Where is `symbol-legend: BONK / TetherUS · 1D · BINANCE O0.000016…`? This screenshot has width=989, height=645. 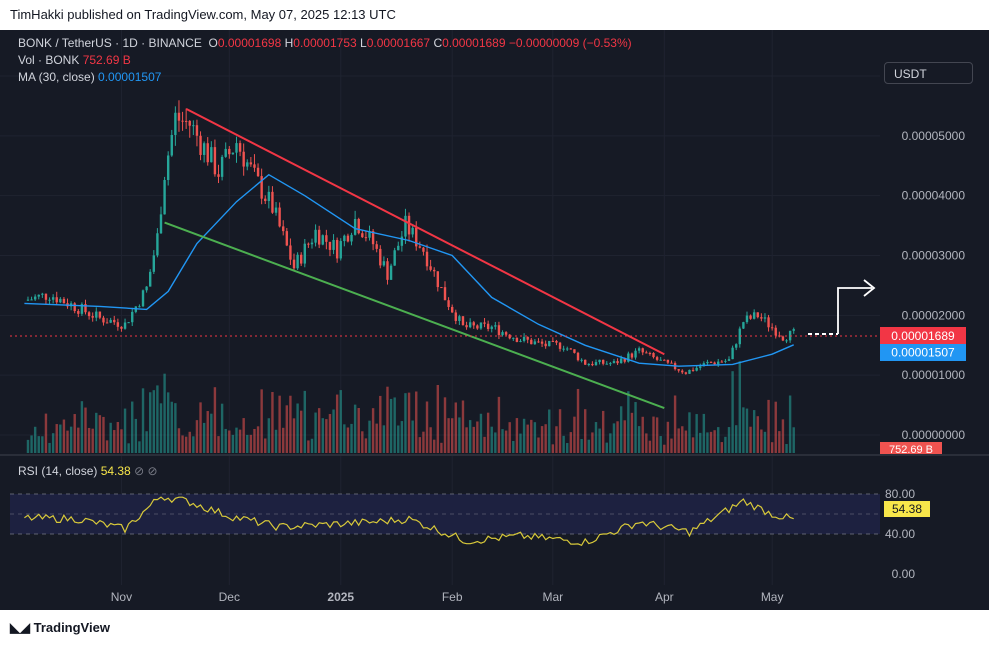
symbol-legend: BONK / TetherUS · 1D · BINANCE O0.000016… is located at coordinates (325, 43).